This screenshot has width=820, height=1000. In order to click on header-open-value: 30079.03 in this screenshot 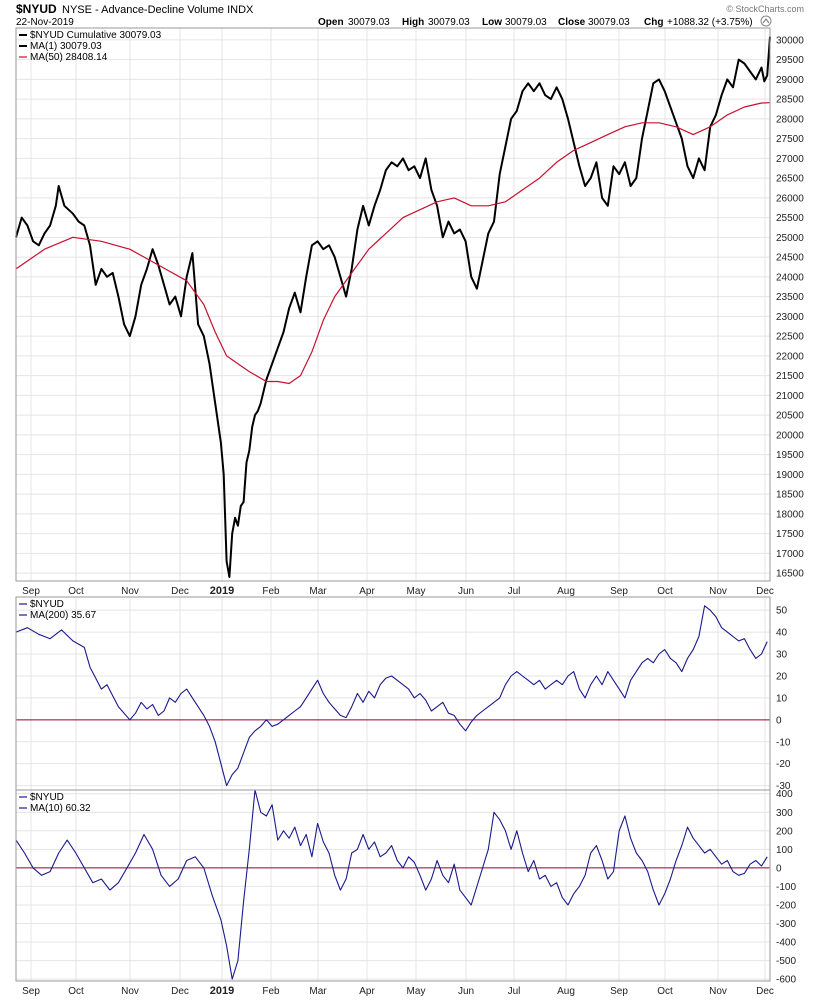, I will do `click(369, 22)`.